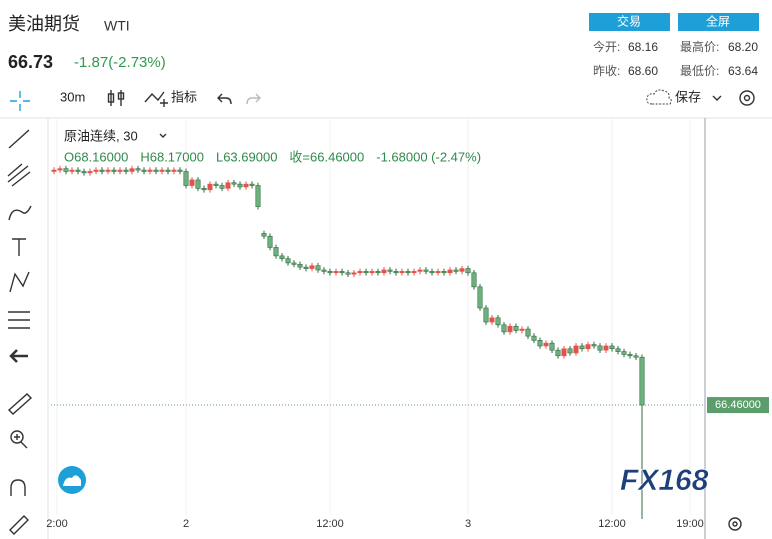  What do you see at coordinates (224, 99) in the screenshot?
I see `undo` at bounding box center [224, 99].